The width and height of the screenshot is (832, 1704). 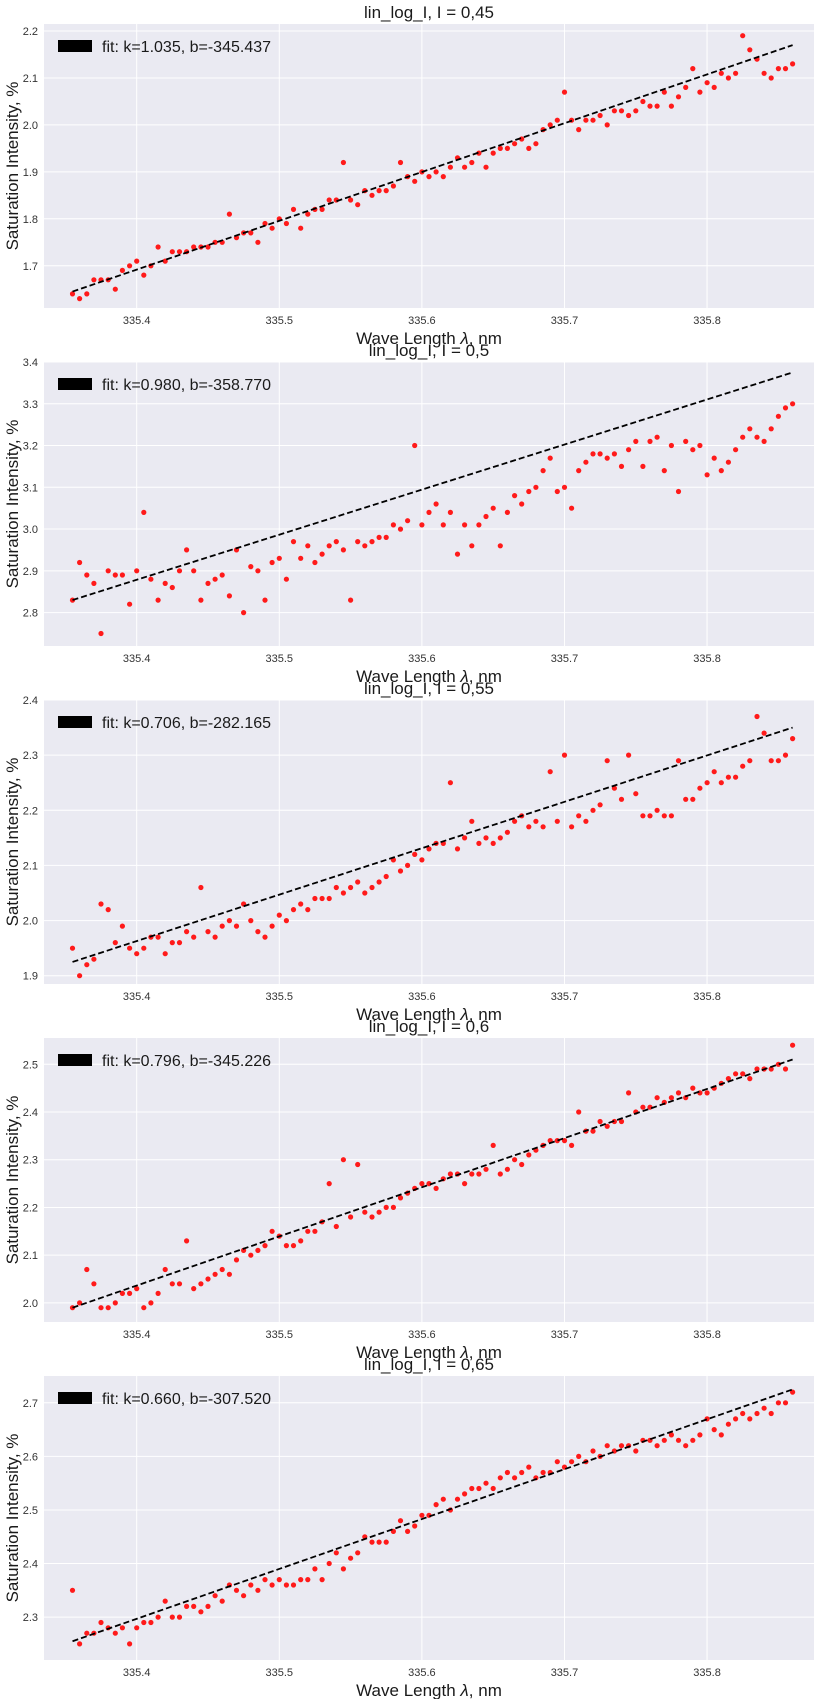 I want to click on chart-title: lin_log_I, I = 0,65, so click(x=429, y=1364).